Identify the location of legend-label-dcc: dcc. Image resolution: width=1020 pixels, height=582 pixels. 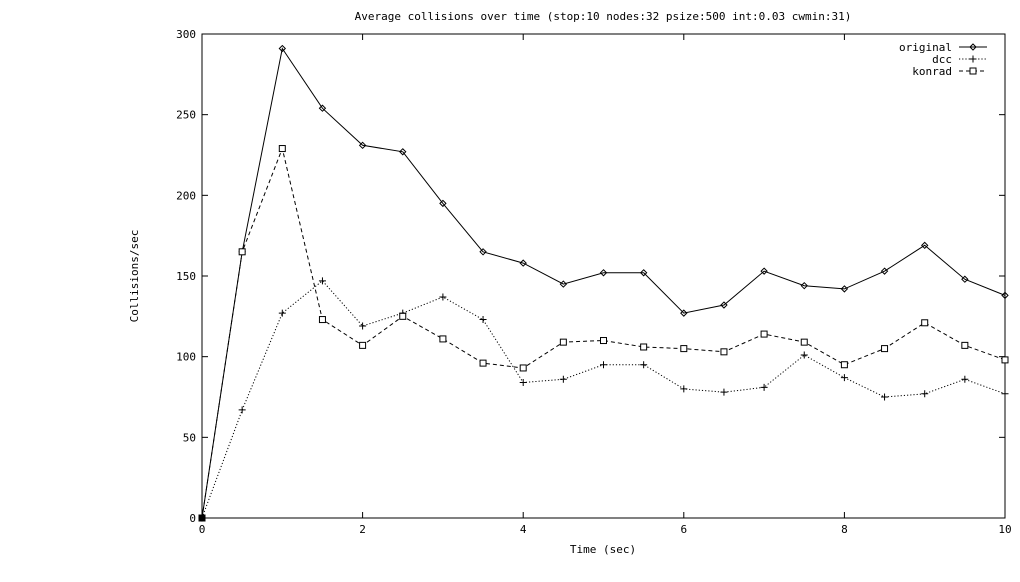
(942, 59).